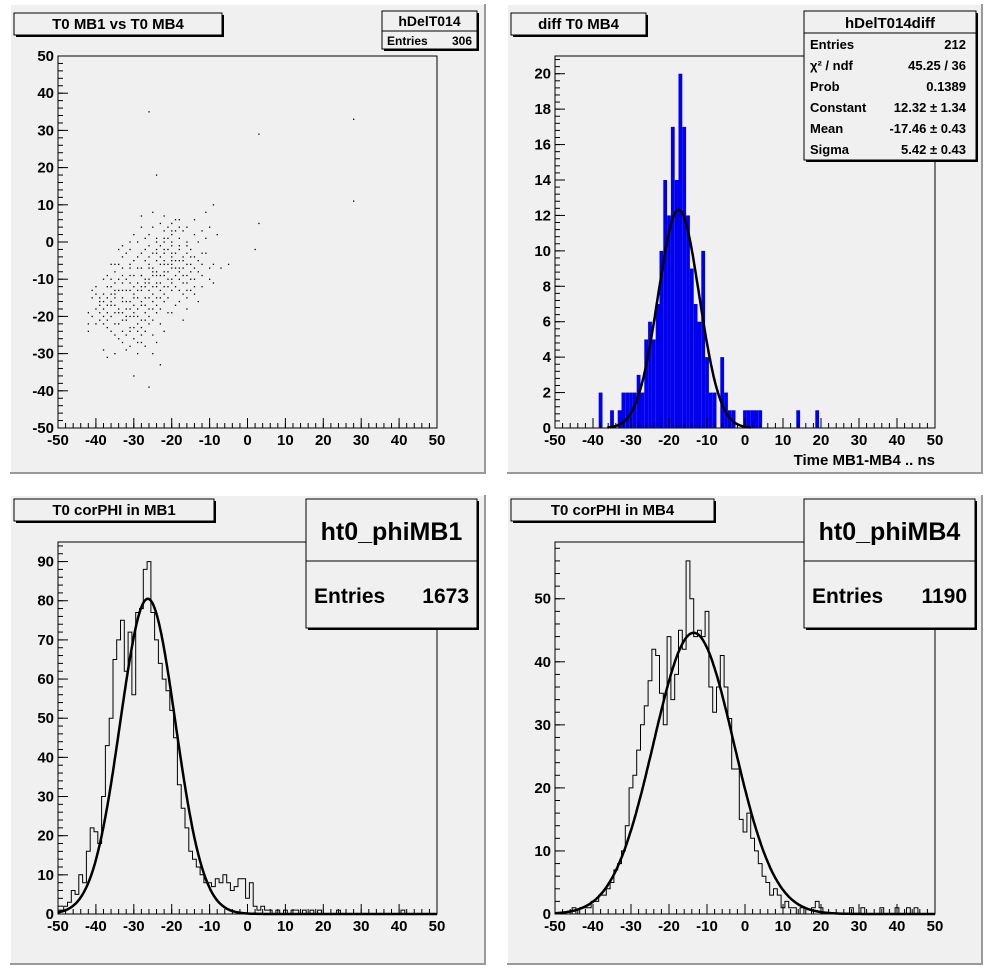 This screenshot has width=995, height=971. I want to click on y-tick-label: 4, so click(547, 357).